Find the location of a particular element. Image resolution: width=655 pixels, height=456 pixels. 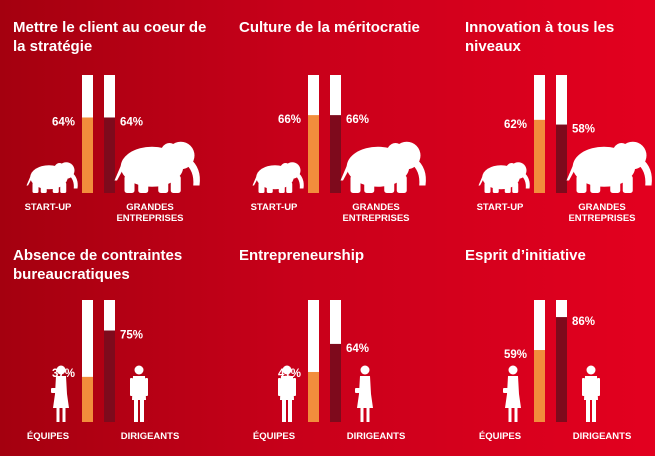

chart-plot: 64% 64% START-UP GRANDES ENTREPRISES is located at coordinates (112, 149).